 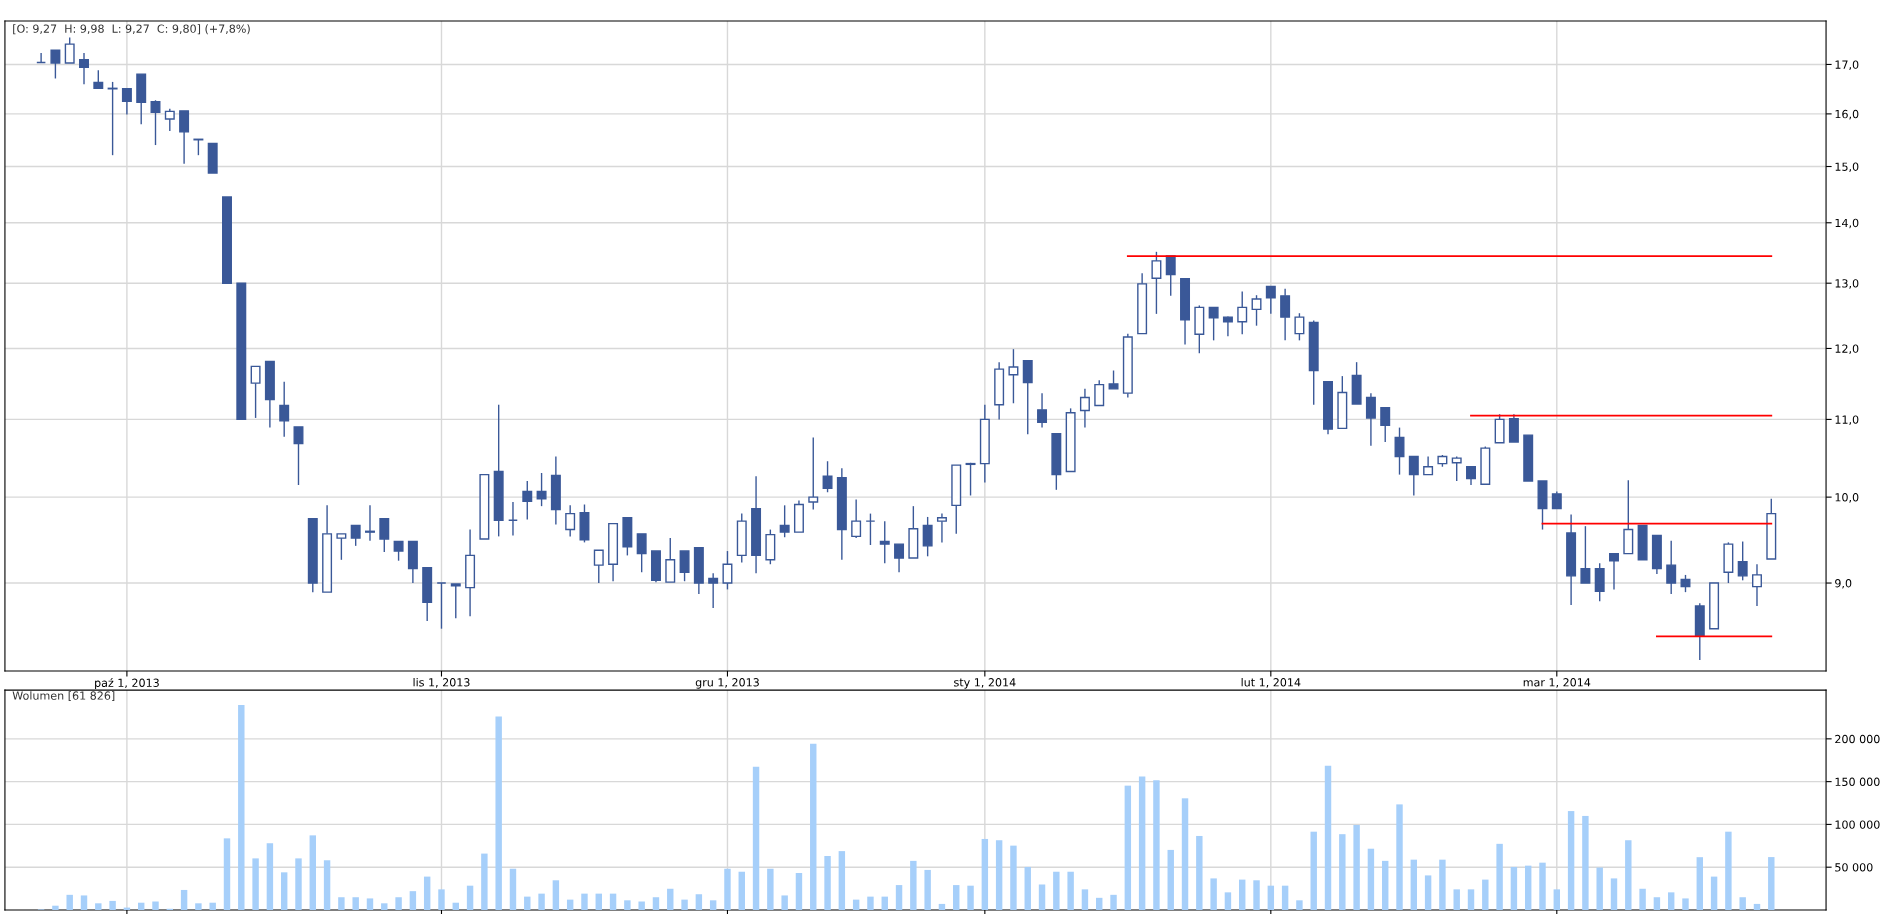 I want to click on y-tick-label: 16,0, so click(x=1847, y=114).